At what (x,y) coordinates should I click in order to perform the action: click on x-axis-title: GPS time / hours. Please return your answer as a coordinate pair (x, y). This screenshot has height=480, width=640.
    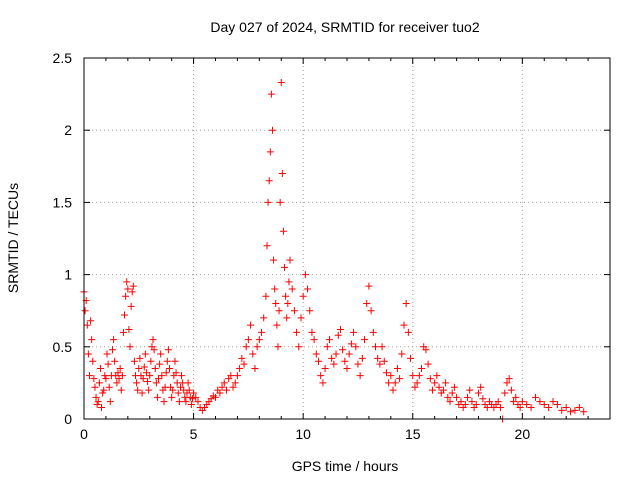
    Looking at the image, I should click on (345, 466).